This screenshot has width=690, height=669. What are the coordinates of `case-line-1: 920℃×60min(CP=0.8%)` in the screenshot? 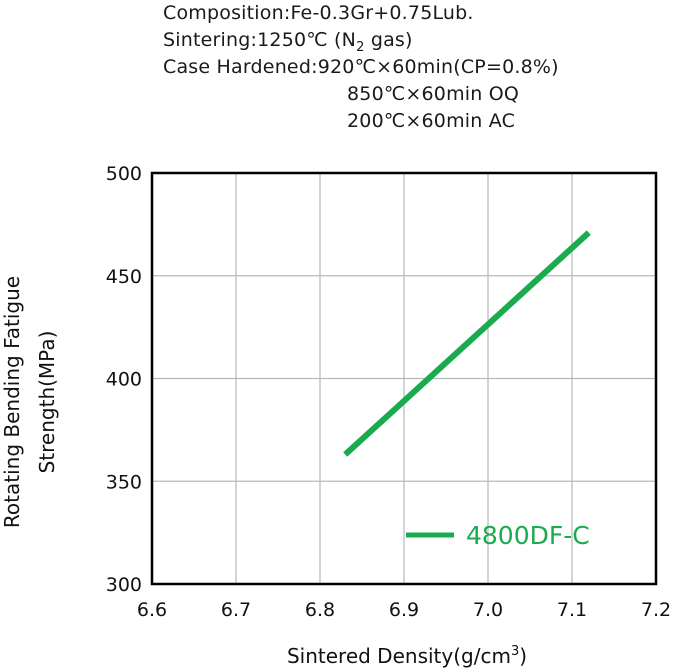 It's located at (438, 67).